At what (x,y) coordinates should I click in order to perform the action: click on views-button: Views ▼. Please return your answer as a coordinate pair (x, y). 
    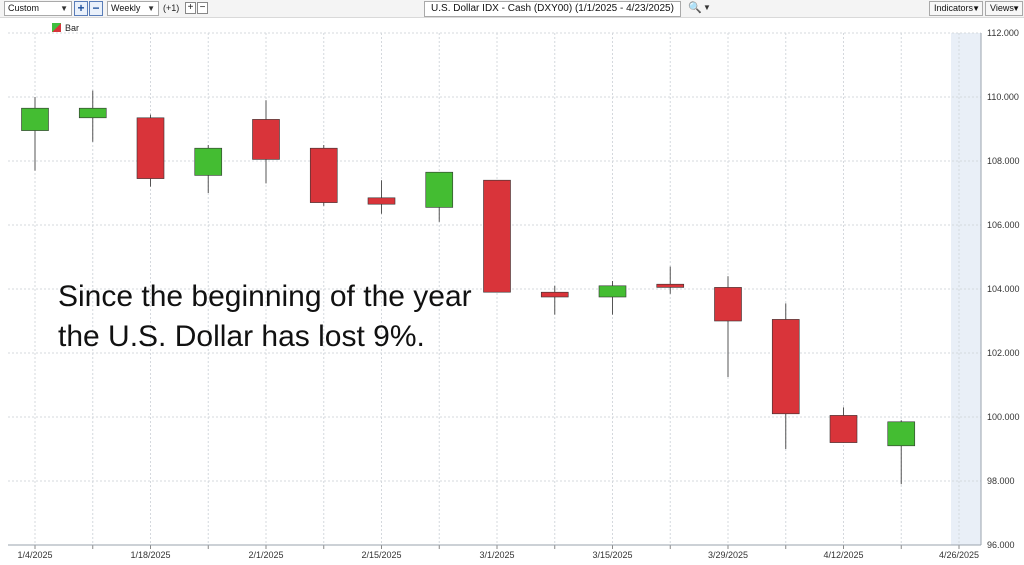
    Looking at the image, I should click on (1004, 8).